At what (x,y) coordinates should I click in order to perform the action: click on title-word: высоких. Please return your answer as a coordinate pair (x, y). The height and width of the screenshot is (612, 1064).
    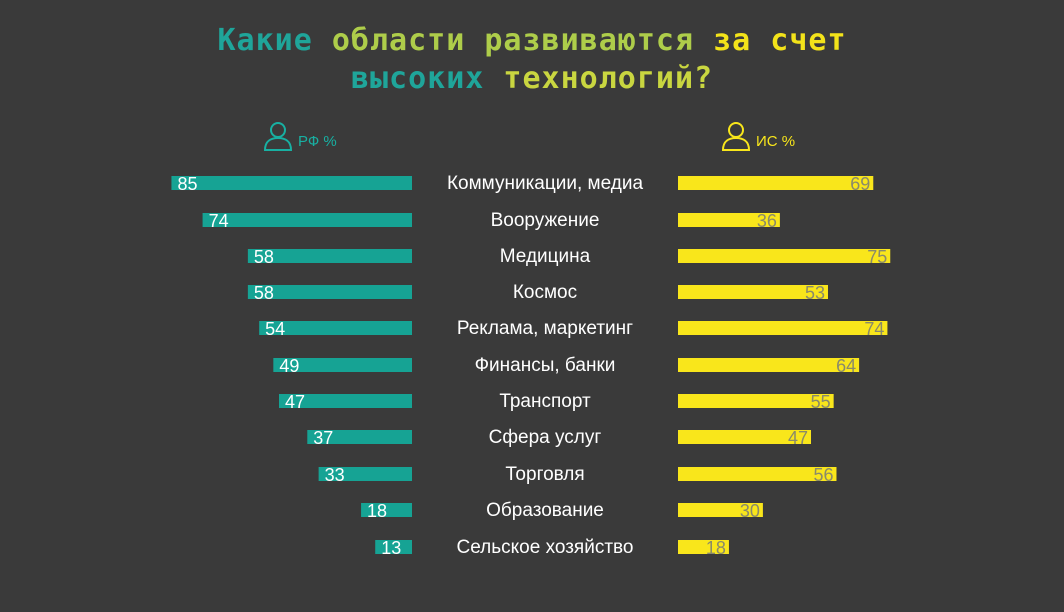
    Looking at the image, I should click on (417, 78).